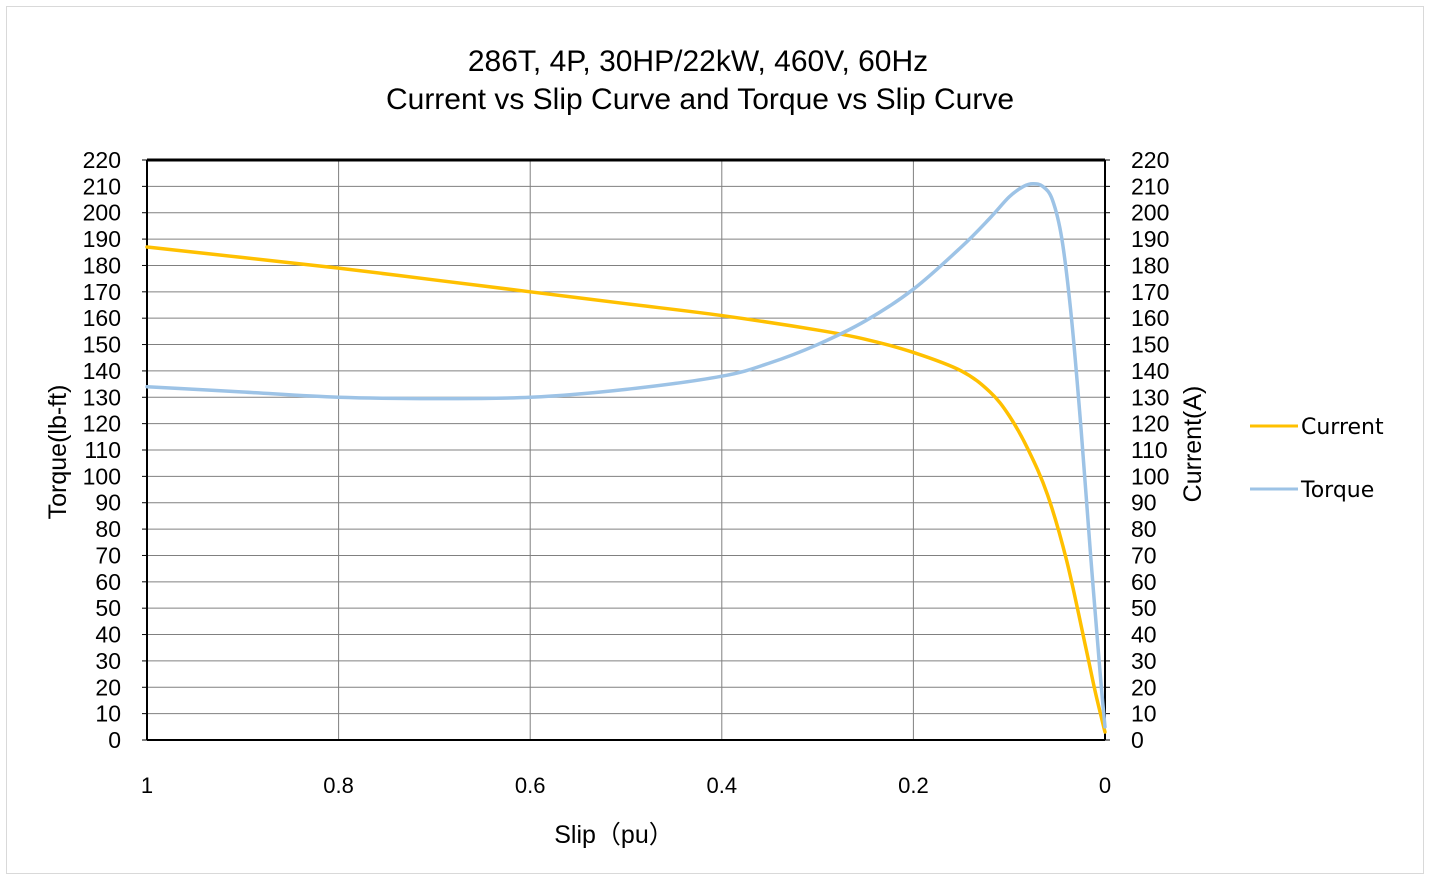 The height and width of the screenshot is (877, 1429). I want to click on right-tick-label: 110, so click(1149, 450).